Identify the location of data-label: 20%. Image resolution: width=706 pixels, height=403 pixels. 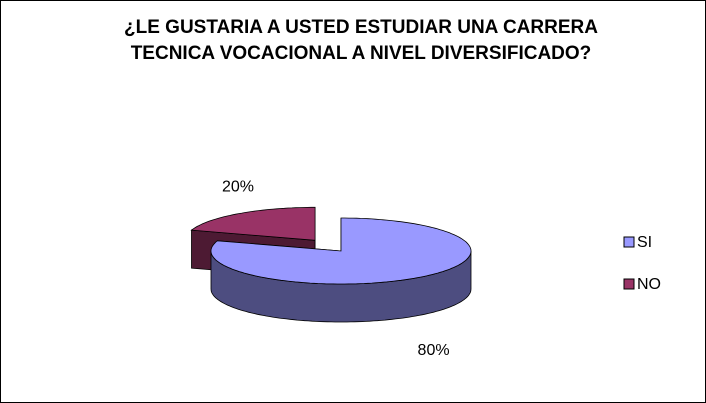
(238, 186).